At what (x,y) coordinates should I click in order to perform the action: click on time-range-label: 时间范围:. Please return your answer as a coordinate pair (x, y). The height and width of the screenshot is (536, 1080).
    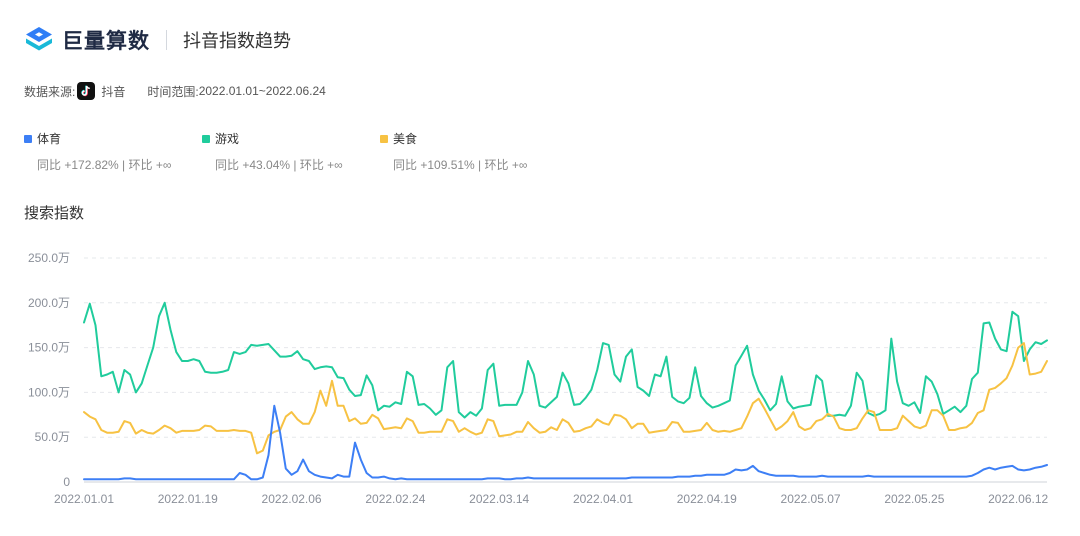
    Looking at the image, I should click on (173, 91).